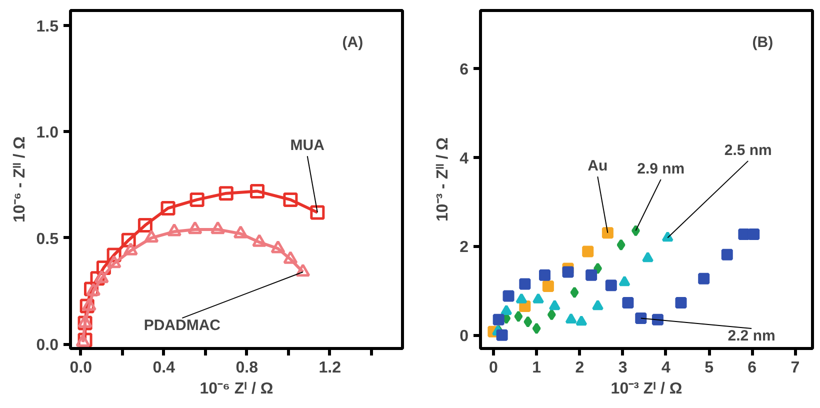  Describe the element at coordinates (752, 336) in the screenshot. I see `text: 2.2 nm` at that location.